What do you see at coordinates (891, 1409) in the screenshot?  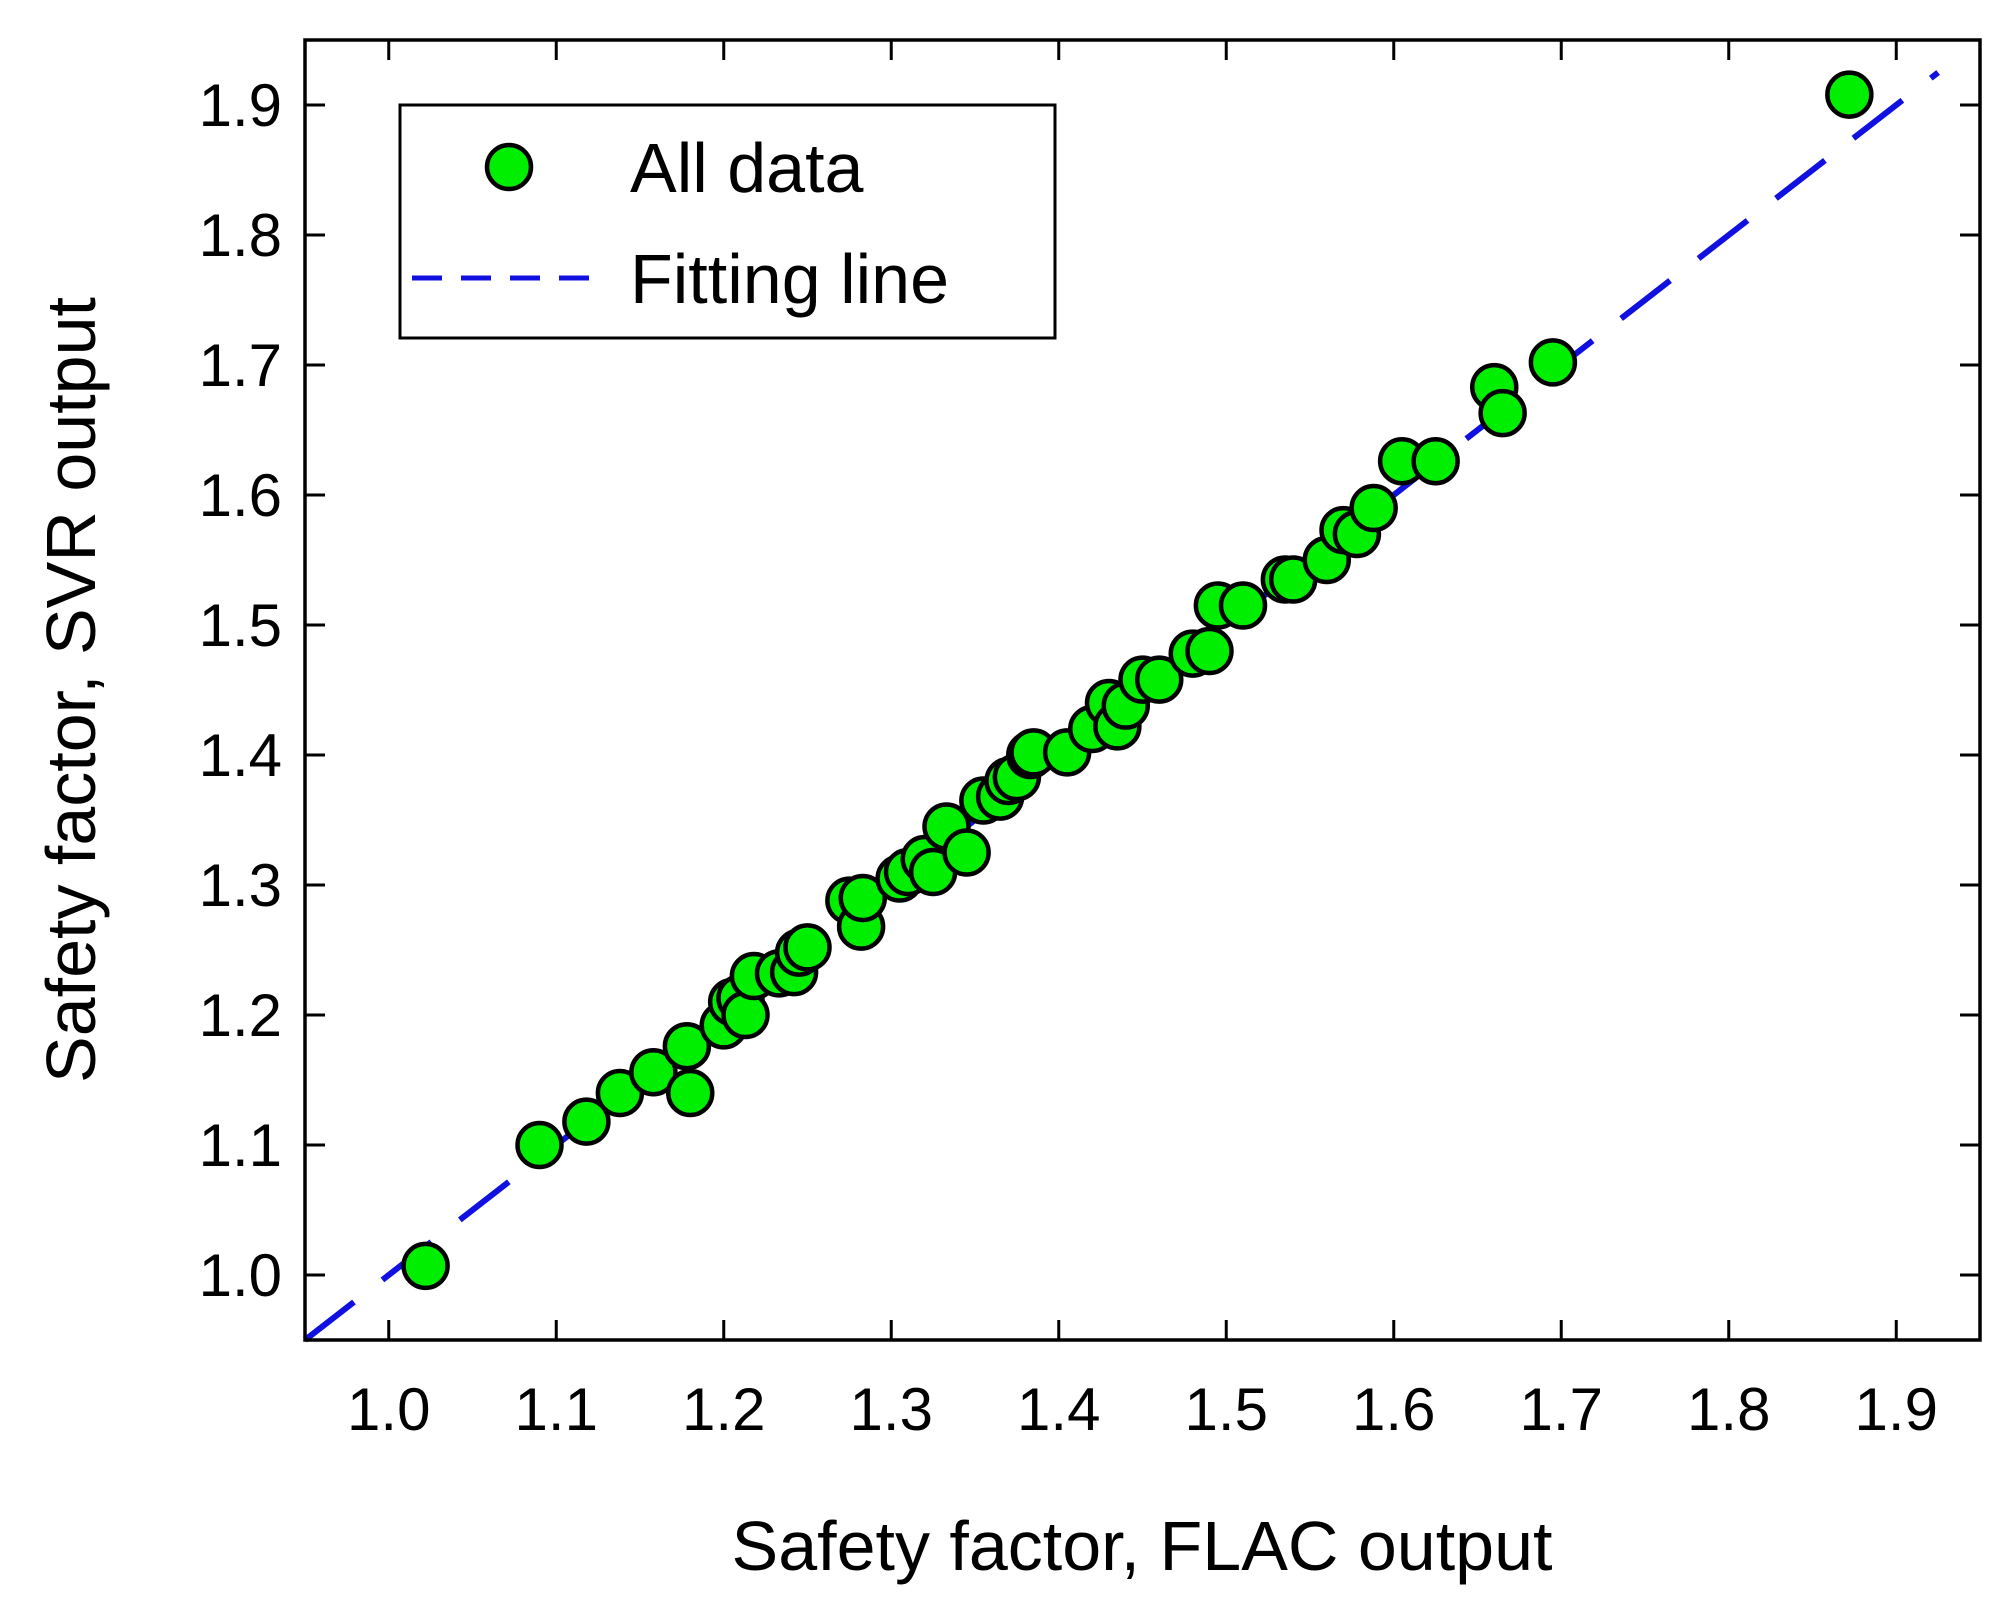 I see `x-tick-label: 1.3` at bounding box center [891, 1409].